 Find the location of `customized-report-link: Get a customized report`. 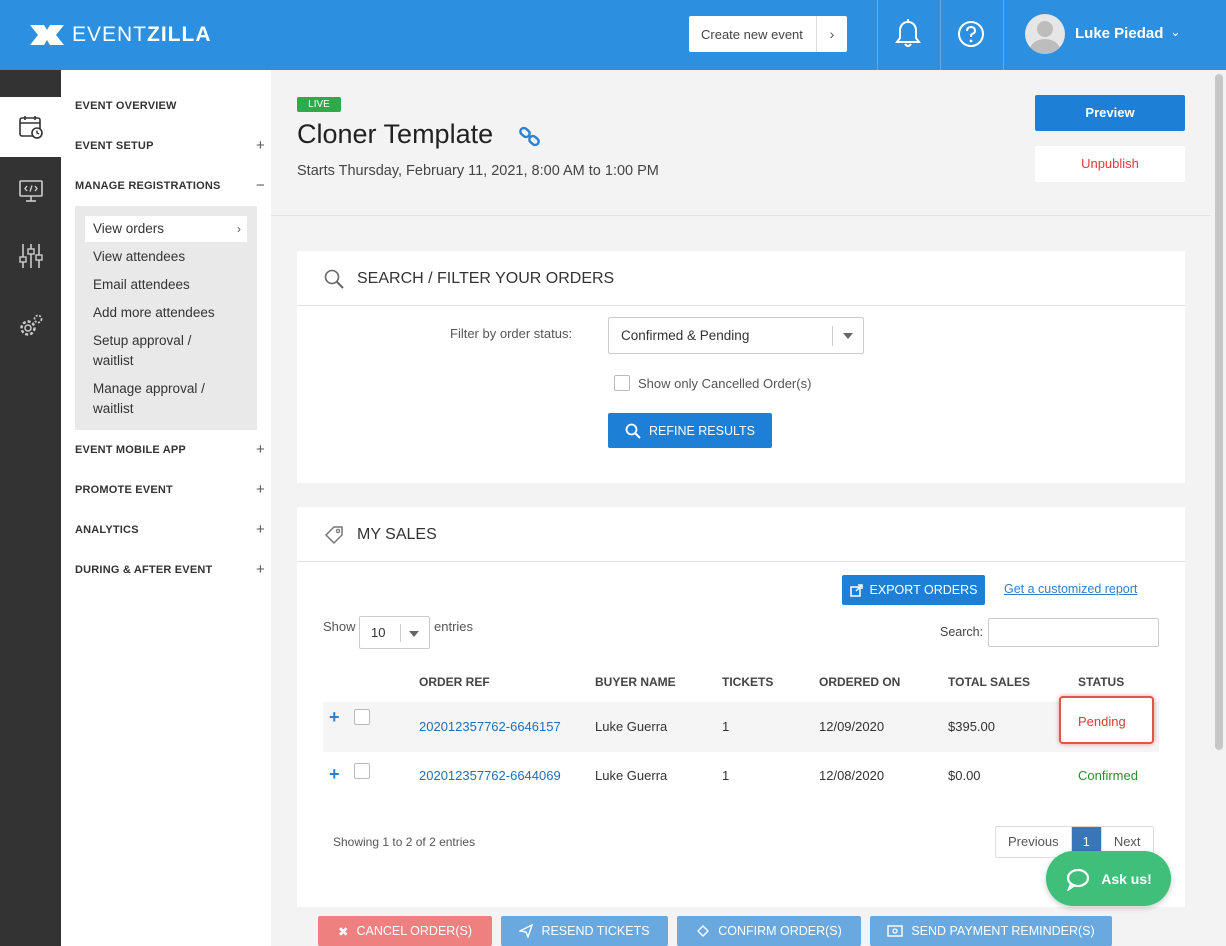

customized-report-link: Get a customized report is located at coordinates (1071, 589).